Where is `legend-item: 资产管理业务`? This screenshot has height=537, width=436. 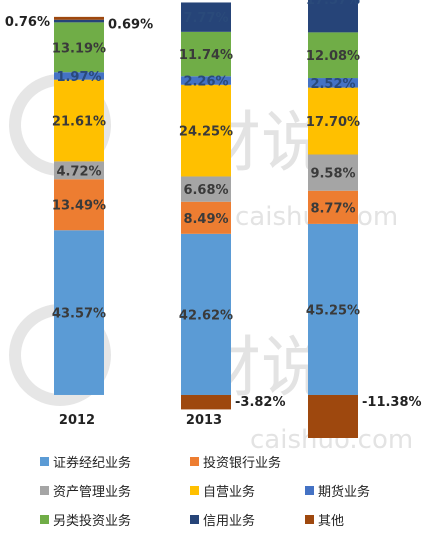 legend-item: 资产管理业务 is located at coordinates (115, 490).